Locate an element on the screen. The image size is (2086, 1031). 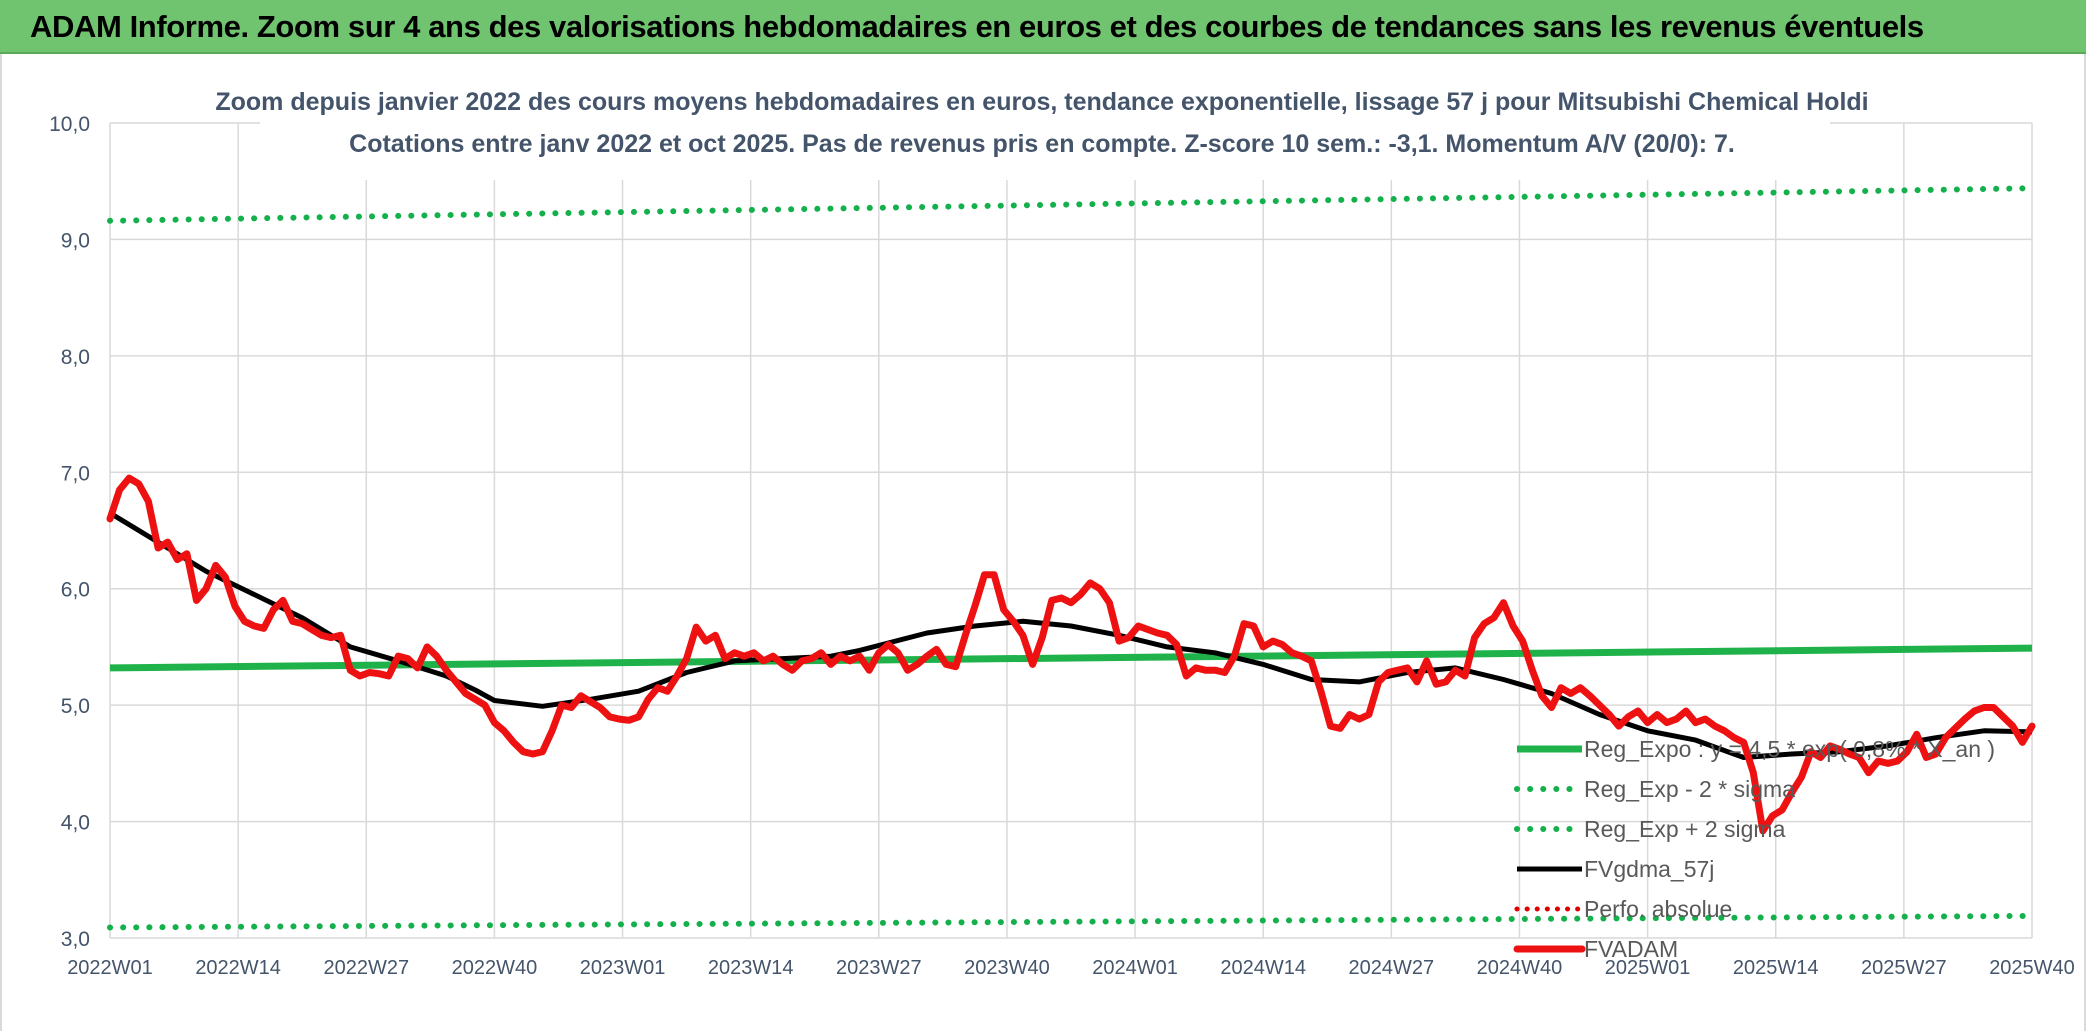
y-tick-label: 3,0 is located at coordinates (75, 939).